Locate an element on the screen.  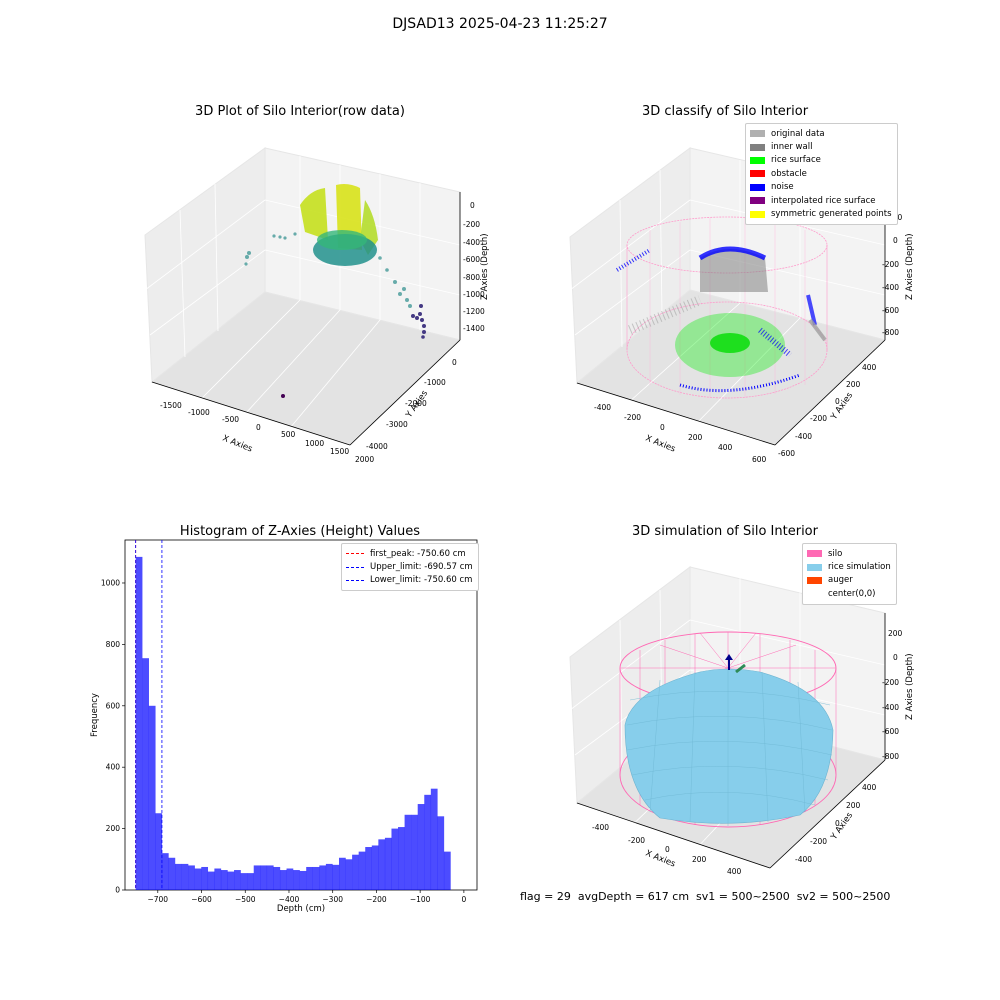
panel1-point-cloud is located at coordinates (335, 291).